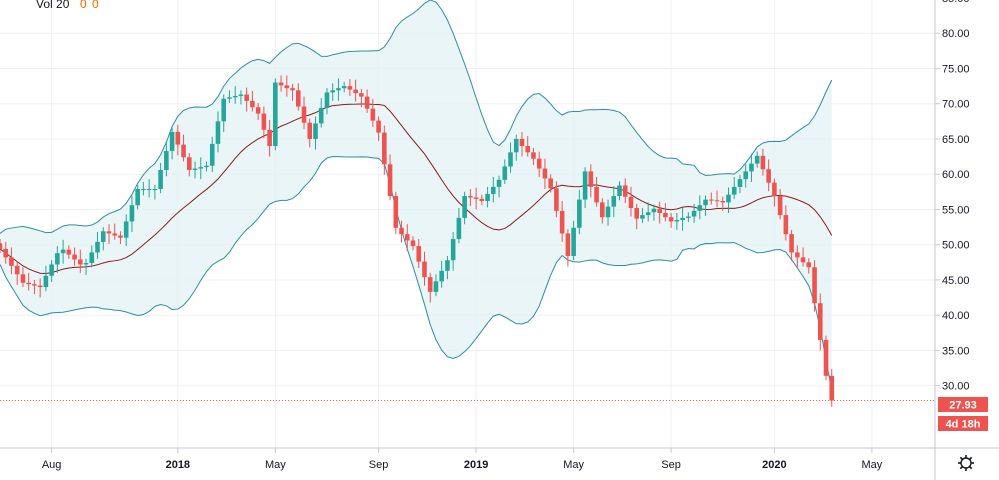 The image size is (999, 480). Describe the element at coordinates (956, 210) in the screenshot. I see `y-tick-label: 55.00` at that location.